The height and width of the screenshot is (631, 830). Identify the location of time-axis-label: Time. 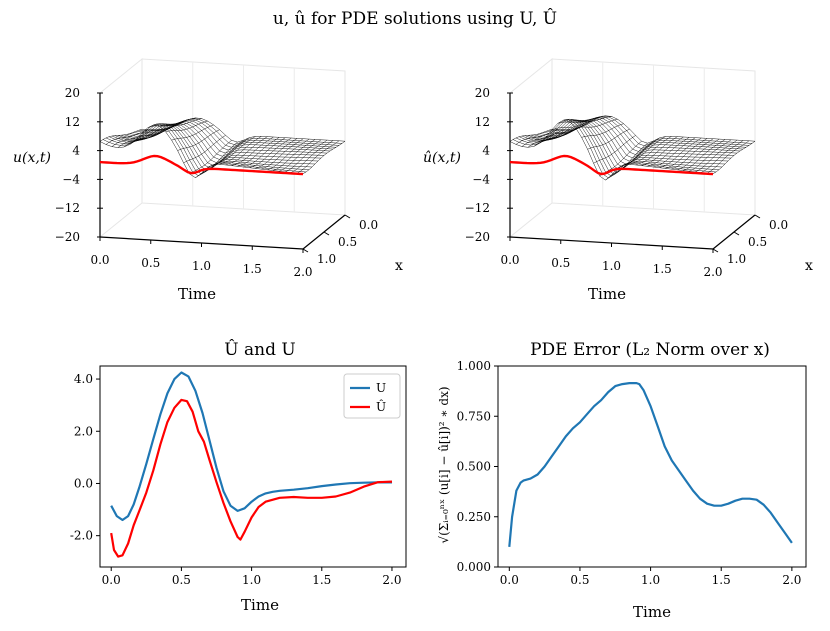
(607, 294).